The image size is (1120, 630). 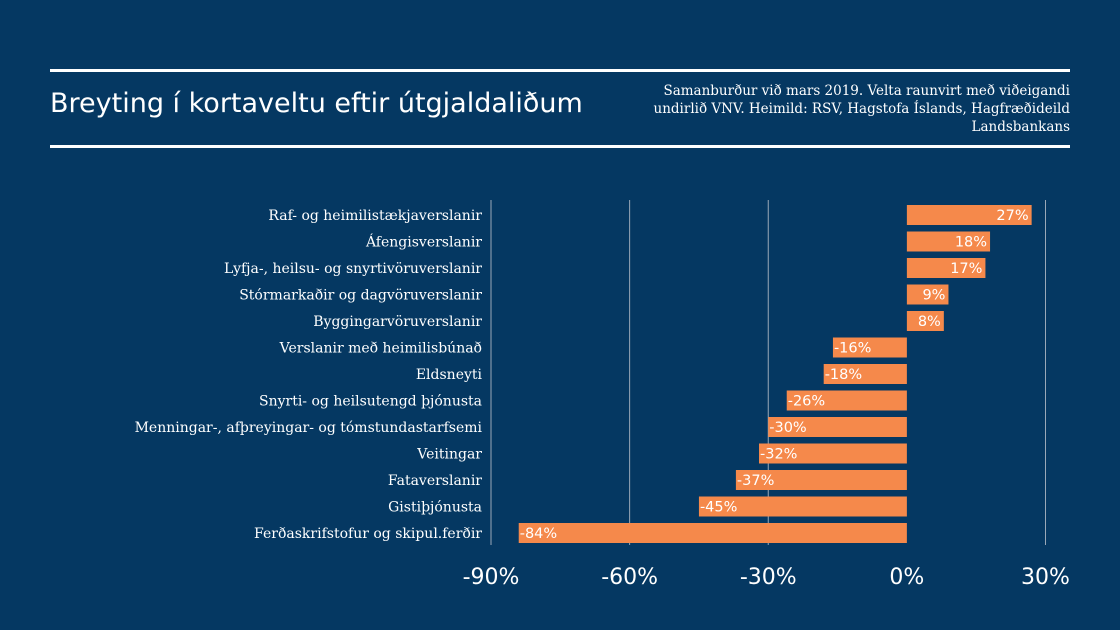 I want to click on x-tick-label: -60%, so click(x=629, y=577).